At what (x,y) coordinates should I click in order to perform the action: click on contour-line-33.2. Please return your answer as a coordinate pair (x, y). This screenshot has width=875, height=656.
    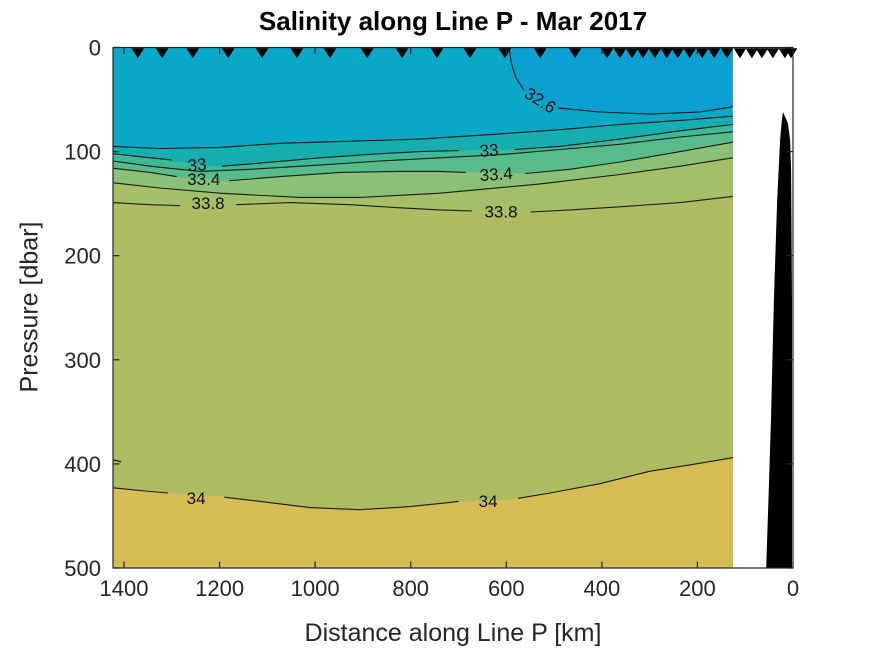
    Looking at the image, I should click on (422, 151).